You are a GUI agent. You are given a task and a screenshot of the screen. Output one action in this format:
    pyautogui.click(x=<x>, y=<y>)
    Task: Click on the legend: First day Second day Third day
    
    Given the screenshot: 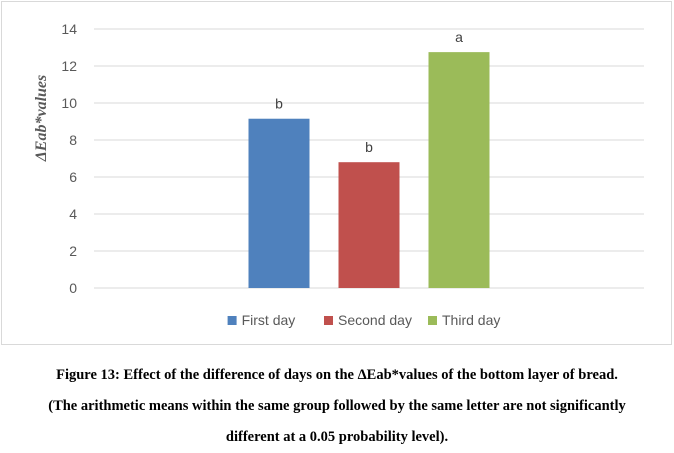 What is the action you would take?
    pyautogui.click(x=363, y=320)
    